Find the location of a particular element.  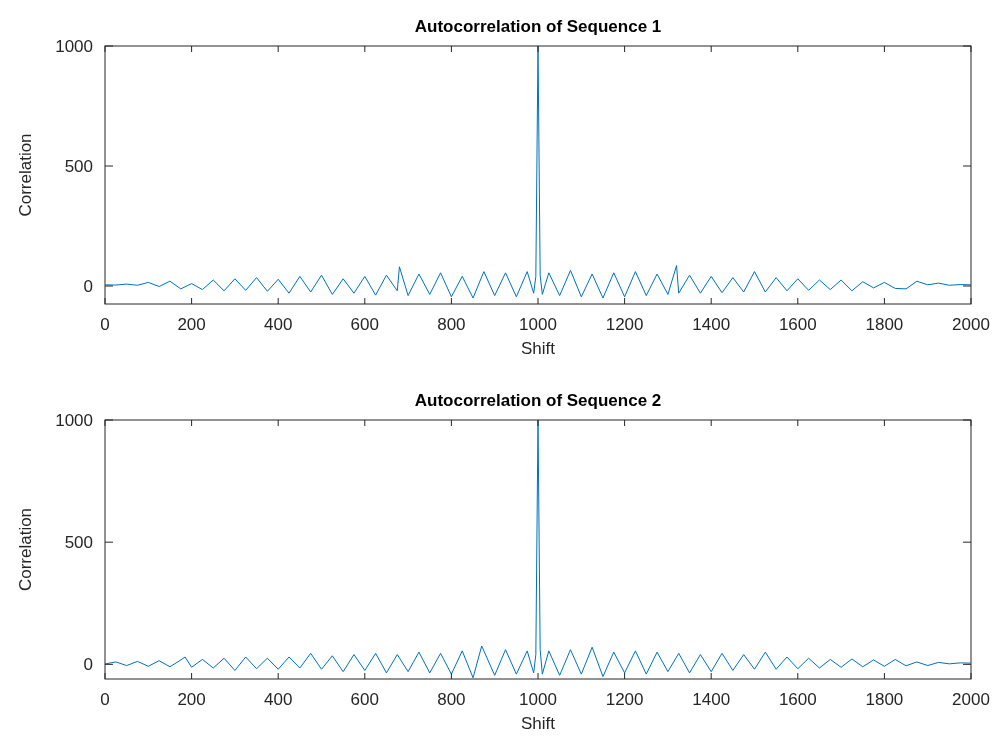

chart-title: Autocorrelation of Sequence 2 is located at coordinates (538, 400).